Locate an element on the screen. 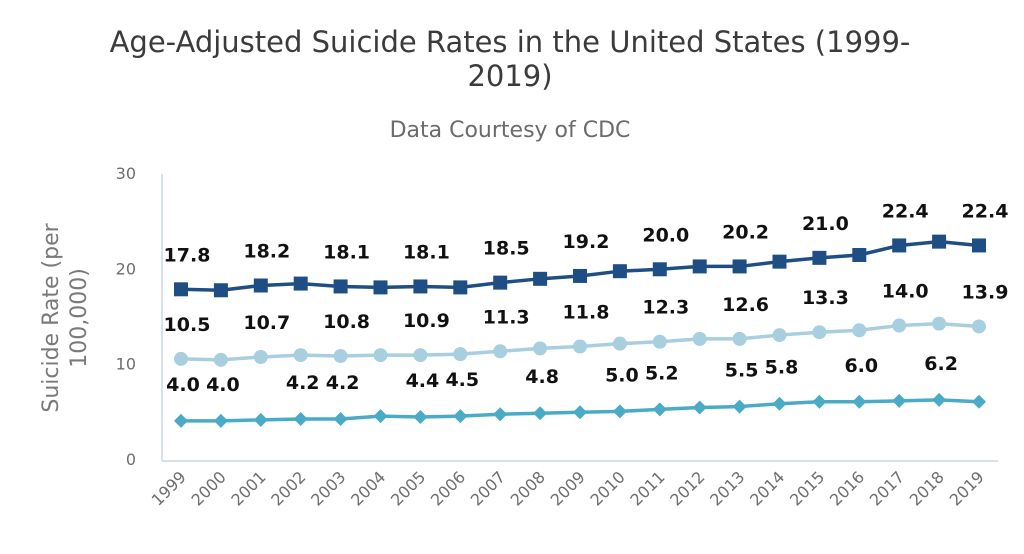 The image size is (1024, 554). data-label: 10.9 is located at coordinates (426, 321).